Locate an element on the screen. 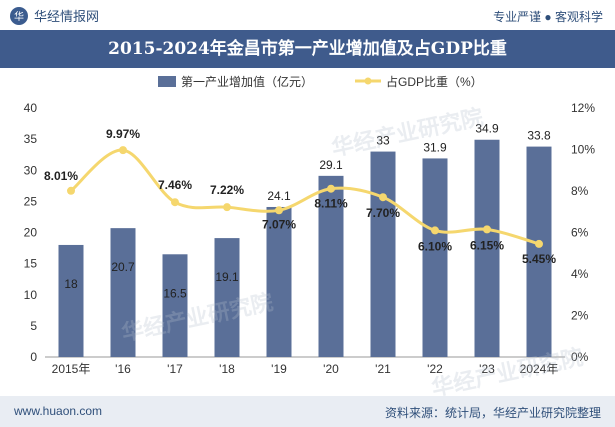  ratio-value-label: 7.70% is located at coordinates (383, 213).